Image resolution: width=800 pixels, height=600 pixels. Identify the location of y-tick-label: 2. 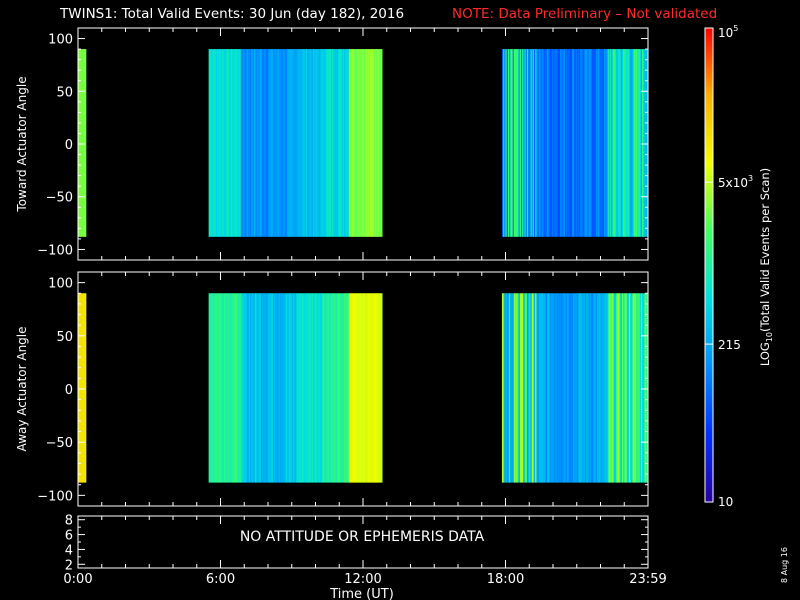
(69, 565).